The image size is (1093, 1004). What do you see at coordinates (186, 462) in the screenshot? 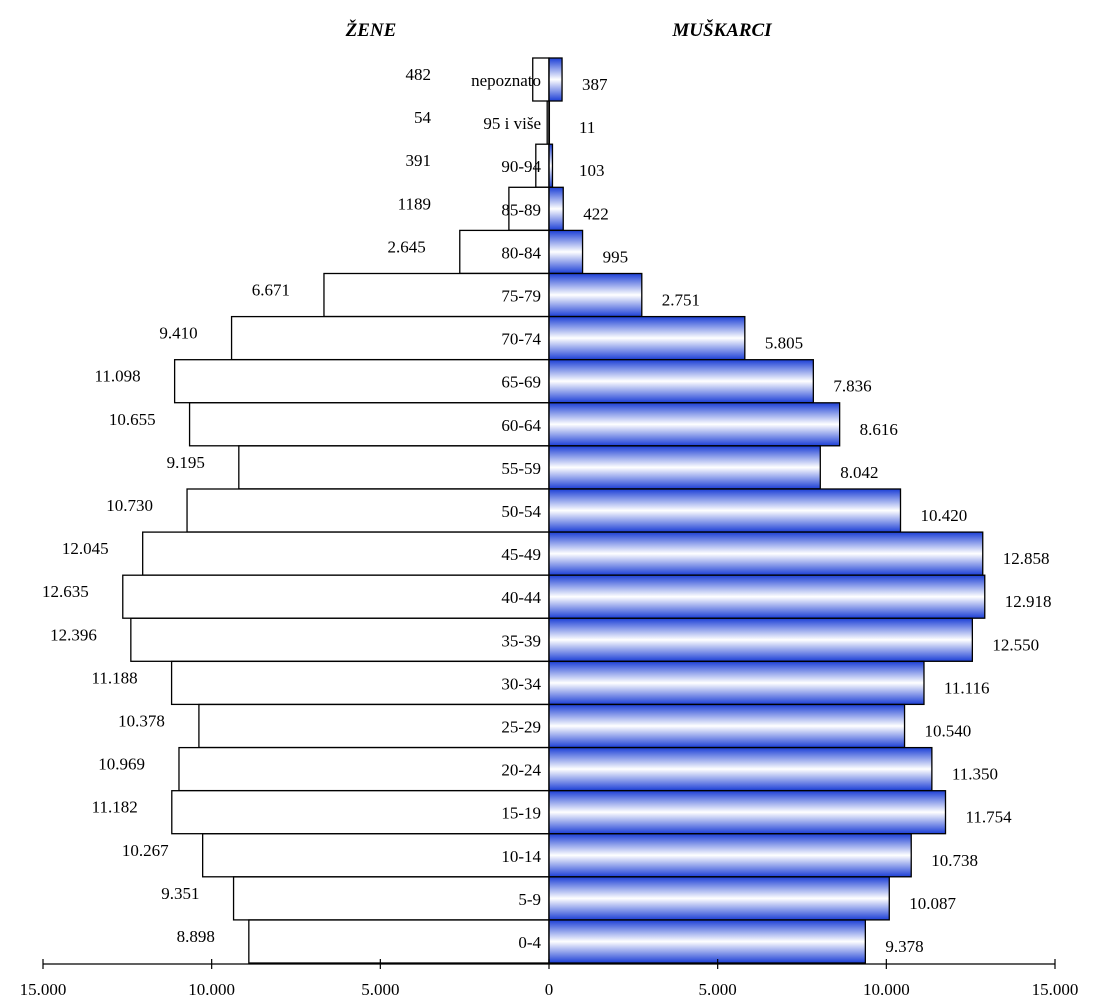
I see `female-value-label: 9.195` at bounding box center [186, 462].